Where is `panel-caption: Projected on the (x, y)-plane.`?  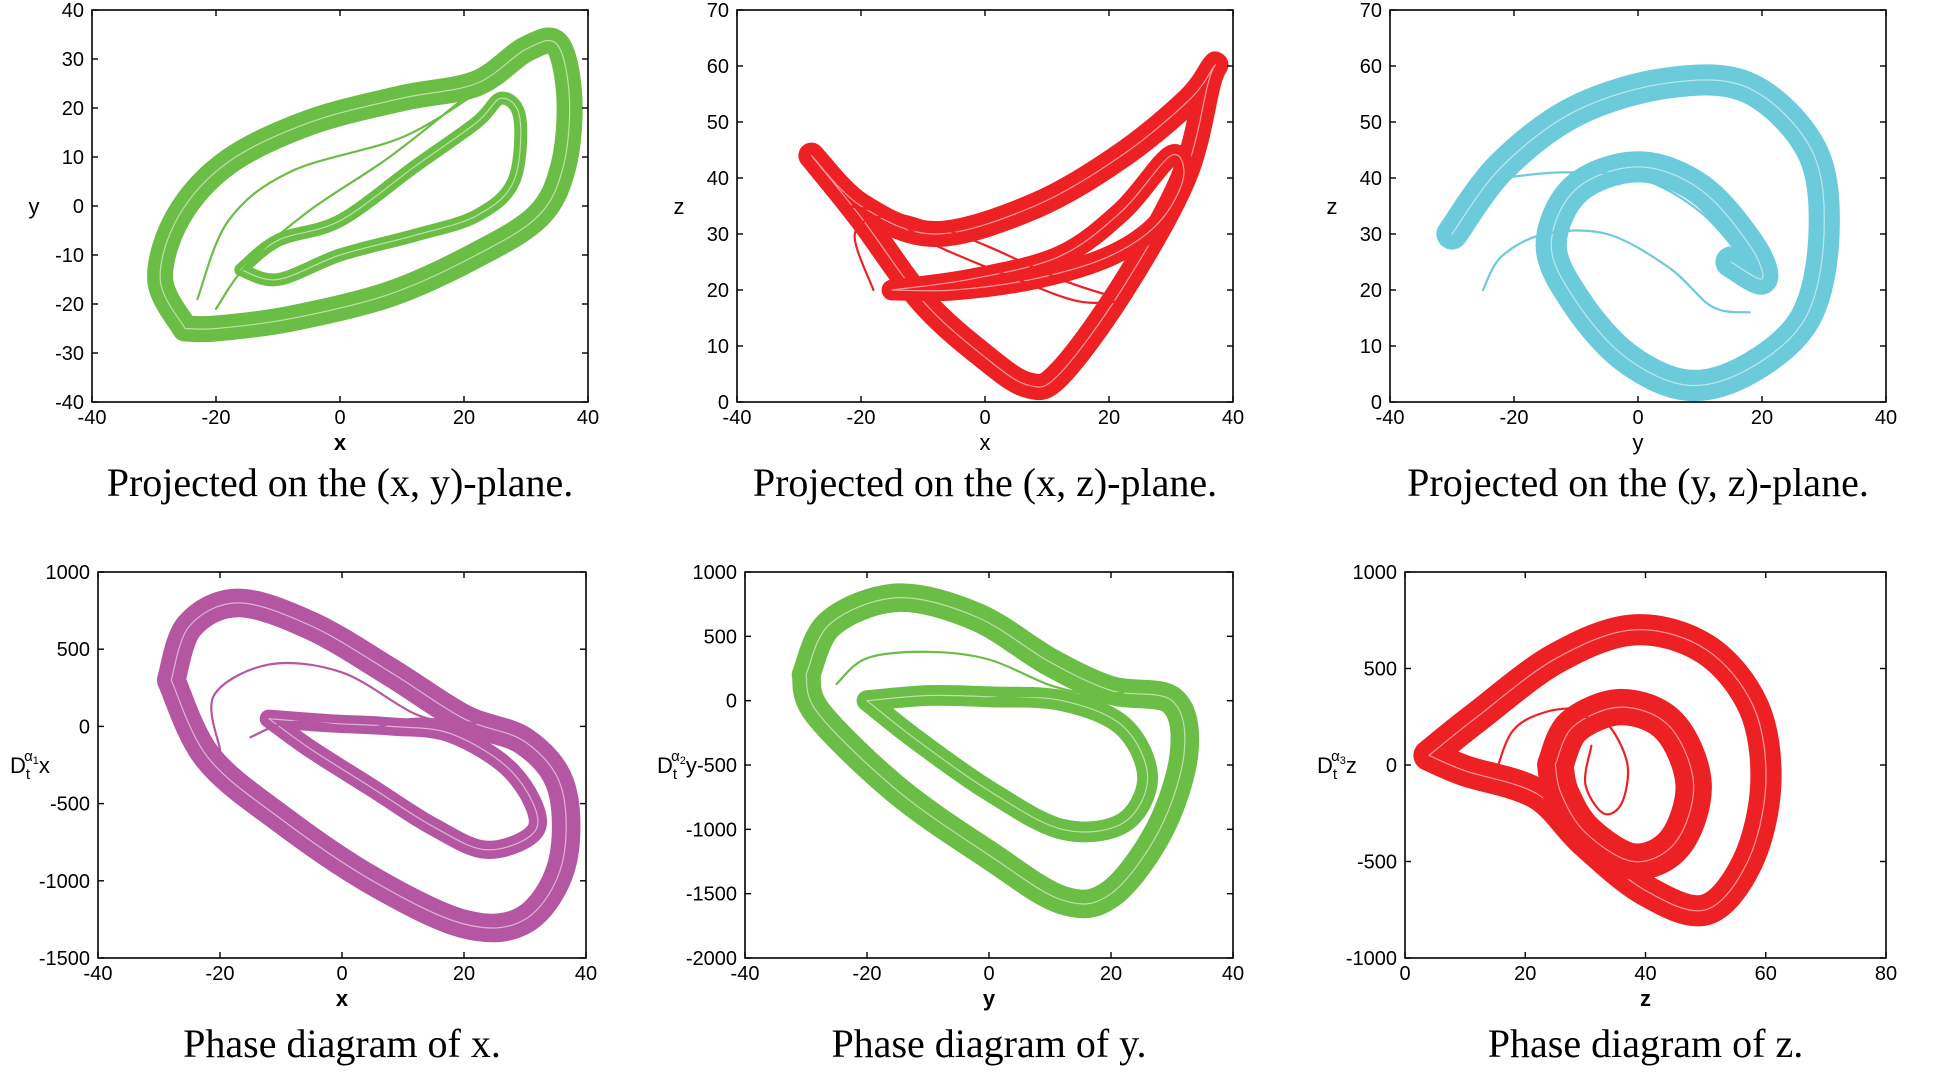 panel-caption: Projected on the (x, y)-plane. is located at coordinates (340, 482).